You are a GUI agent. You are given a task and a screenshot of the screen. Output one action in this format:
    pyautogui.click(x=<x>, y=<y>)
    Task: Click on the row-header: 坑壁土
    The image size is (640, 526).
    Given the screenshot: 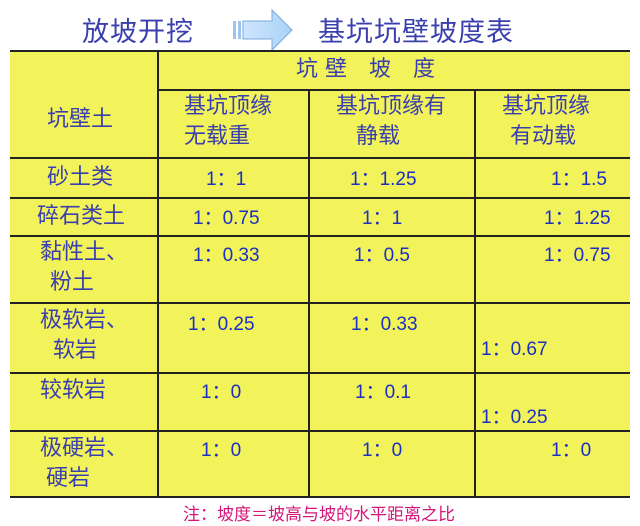 What is the action you would take?
    pyautogui.click(x=80, y=119)
    